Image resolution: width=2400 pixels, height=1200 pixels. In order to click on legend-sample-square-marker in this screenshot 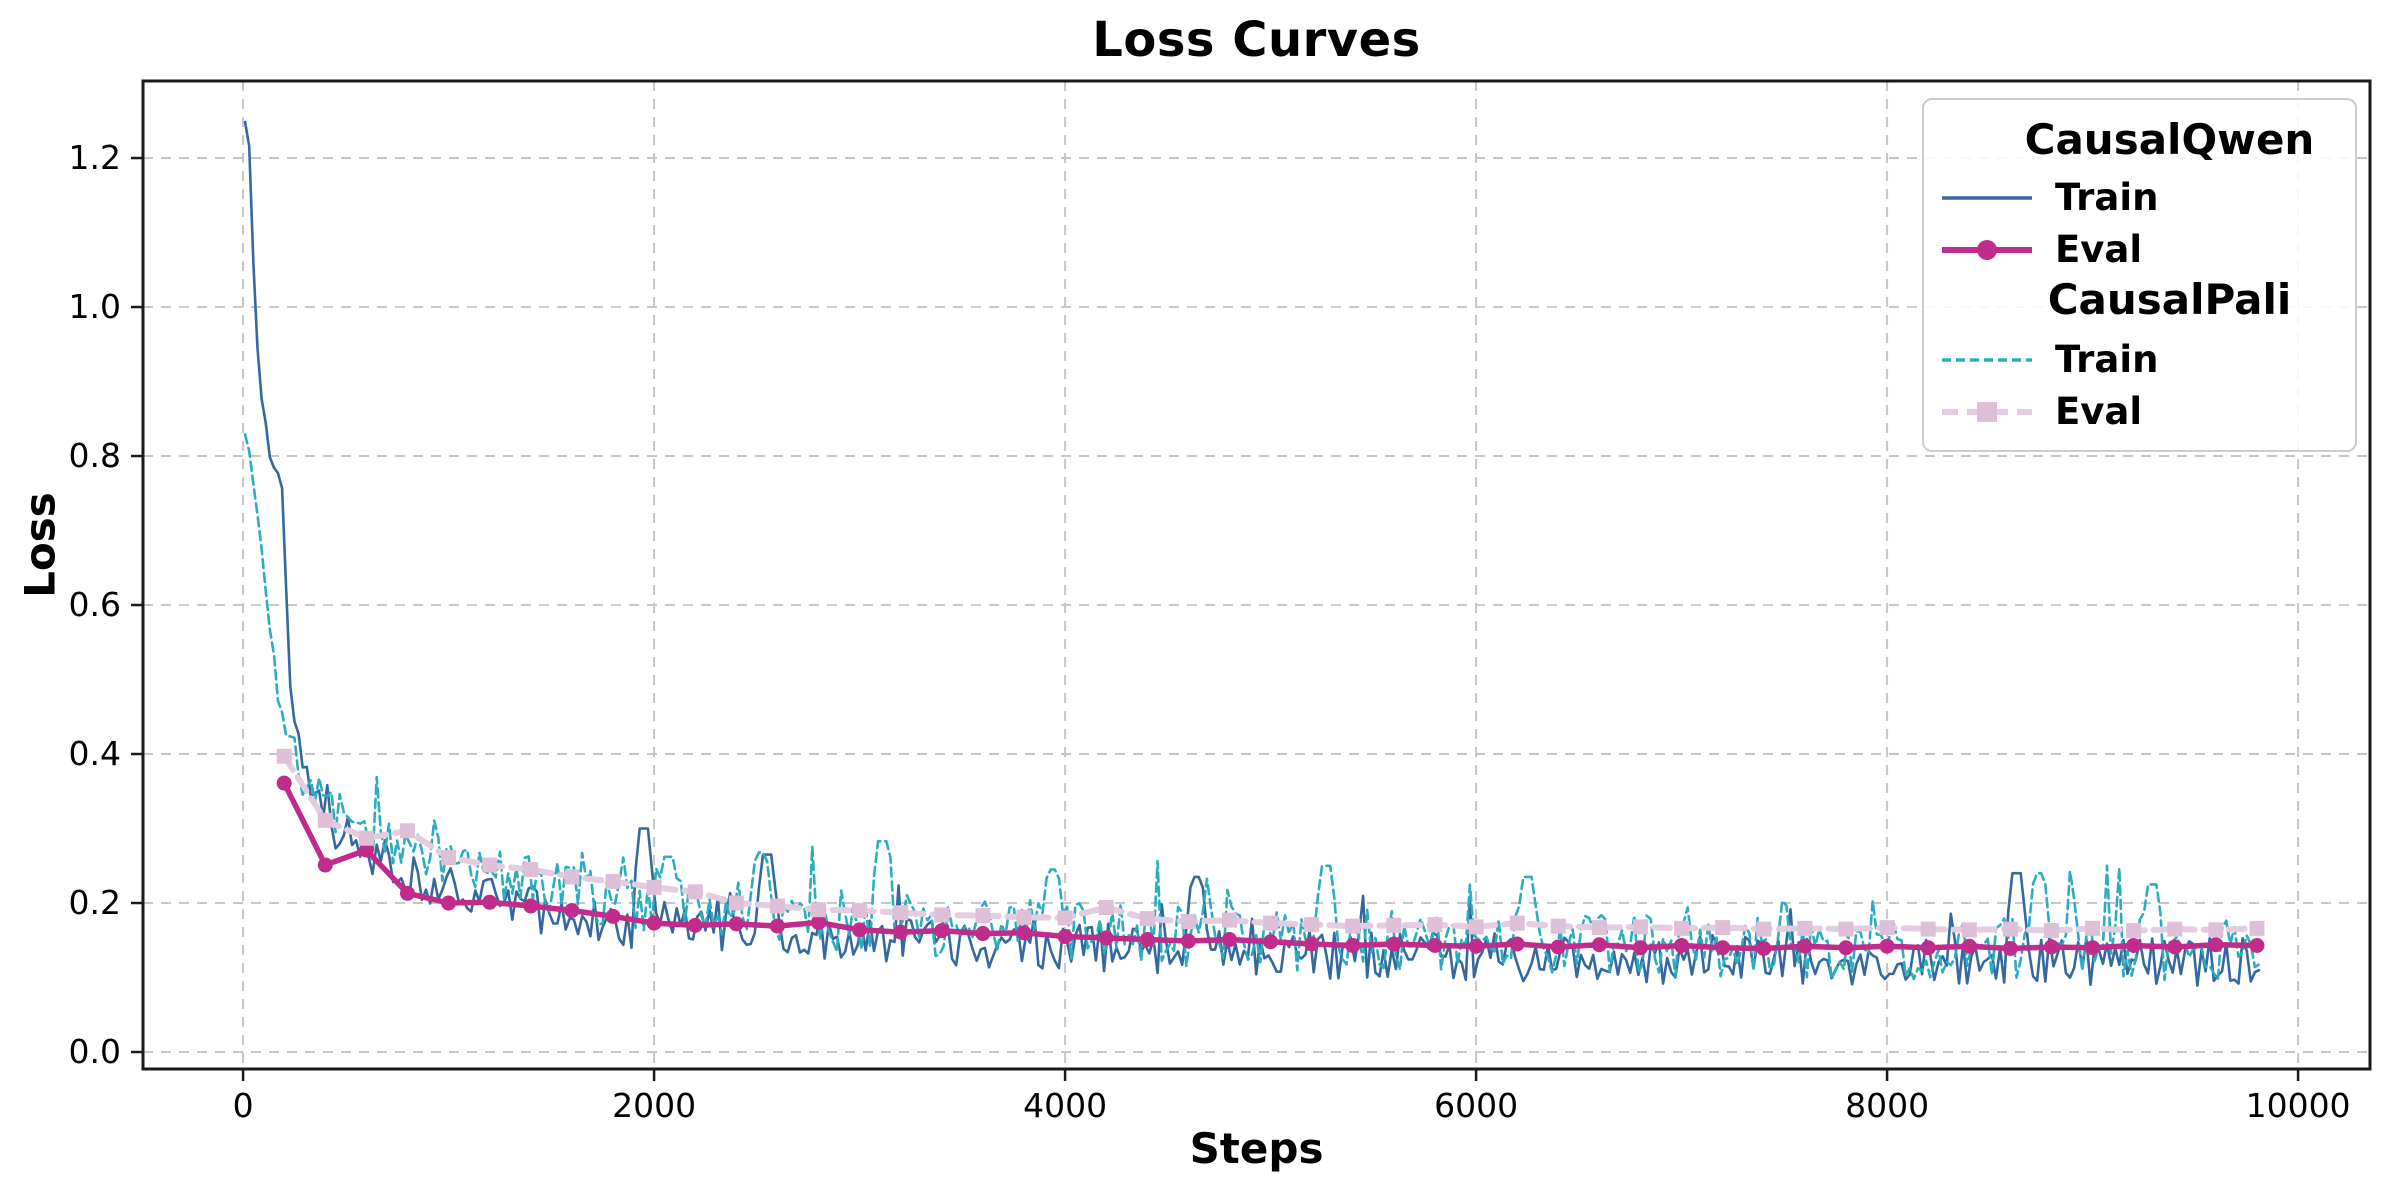, I will do `click(1987, 412)`.